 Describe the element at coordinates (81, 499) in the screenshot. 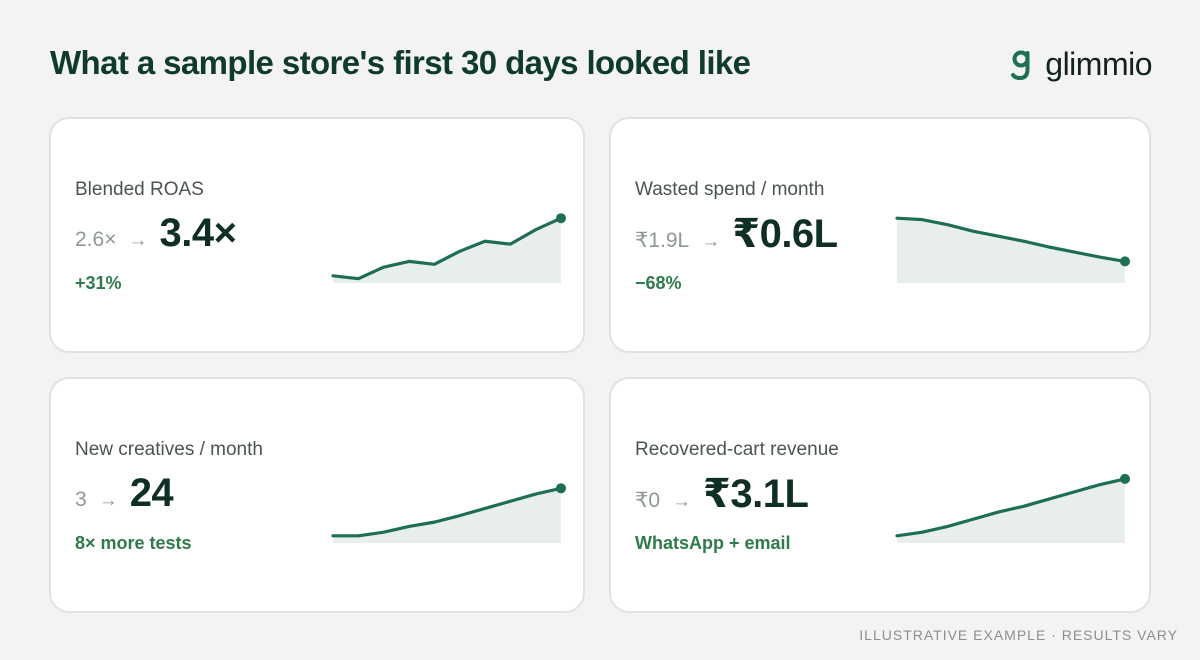

I see `metric-from-value: 3` at that location.